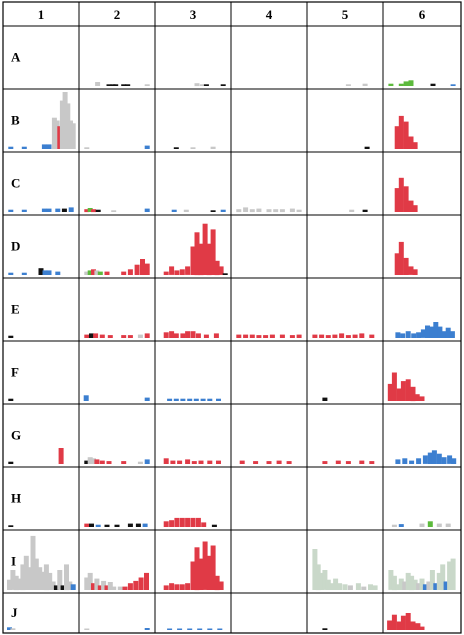 The image size is (464, 635). I want to click on panel-B6, so click(406, 132).